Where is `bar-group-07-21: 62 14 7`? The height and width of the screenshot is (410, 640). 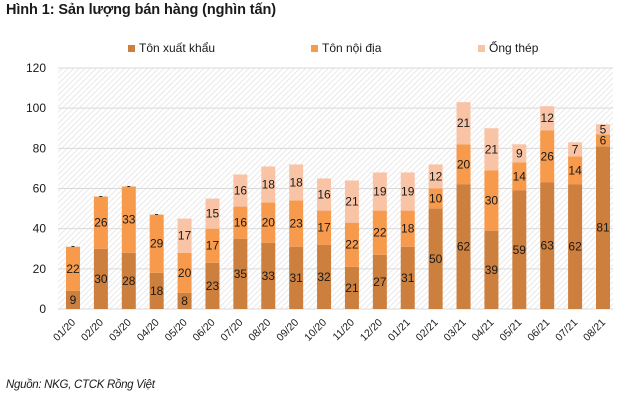 bar-group-07-21: 62 14 7 is located at coordinates (575, 225).